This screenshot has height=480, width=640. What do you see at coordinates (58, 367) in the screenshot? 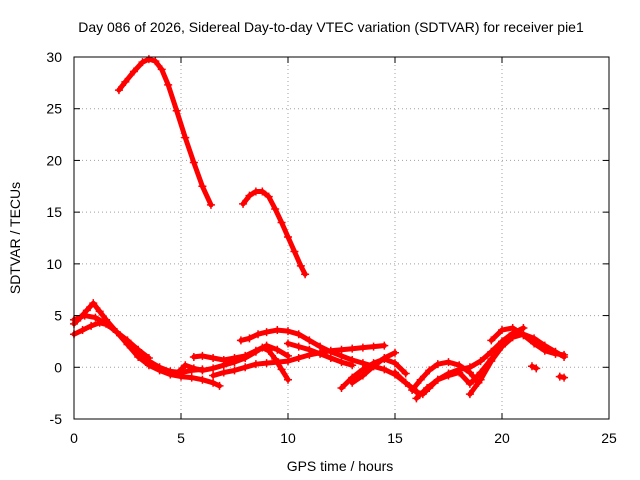
I see `y-tick-label: 0` at bounding box center [58, 367].